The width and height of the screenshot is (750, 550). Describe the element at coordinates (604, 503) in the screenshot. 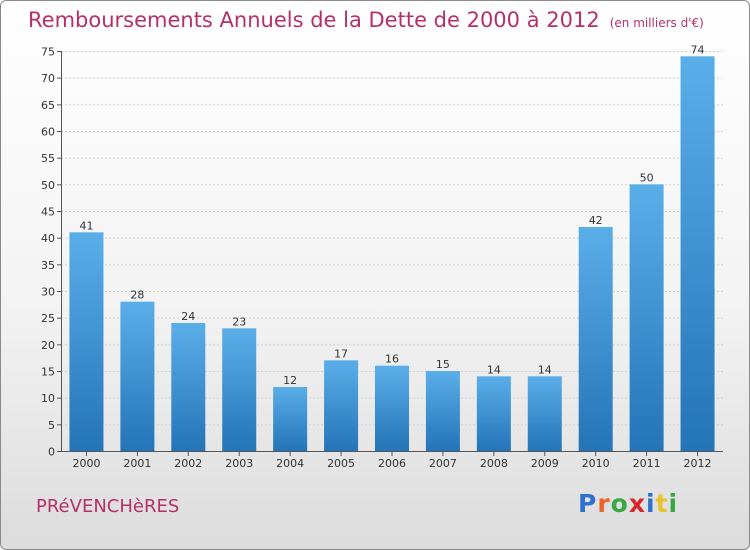

I see `logo-letter: r` at that location.